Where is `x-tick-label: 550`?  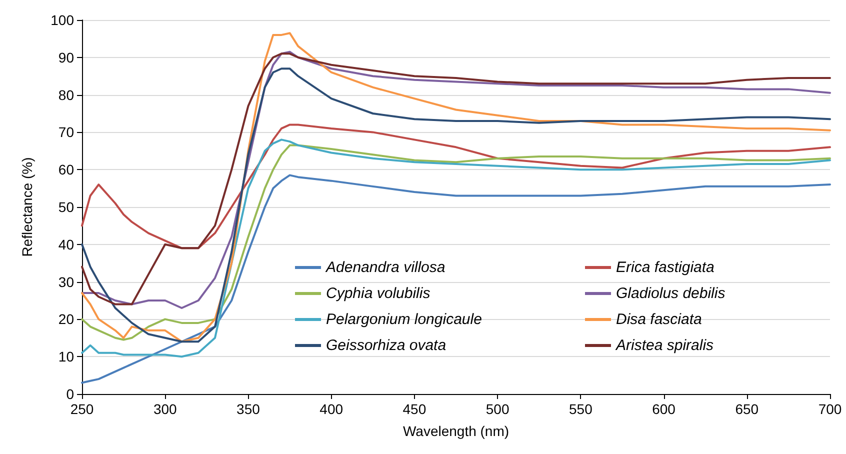
x-tick-label: 550 is located at coordinates (580, 409).